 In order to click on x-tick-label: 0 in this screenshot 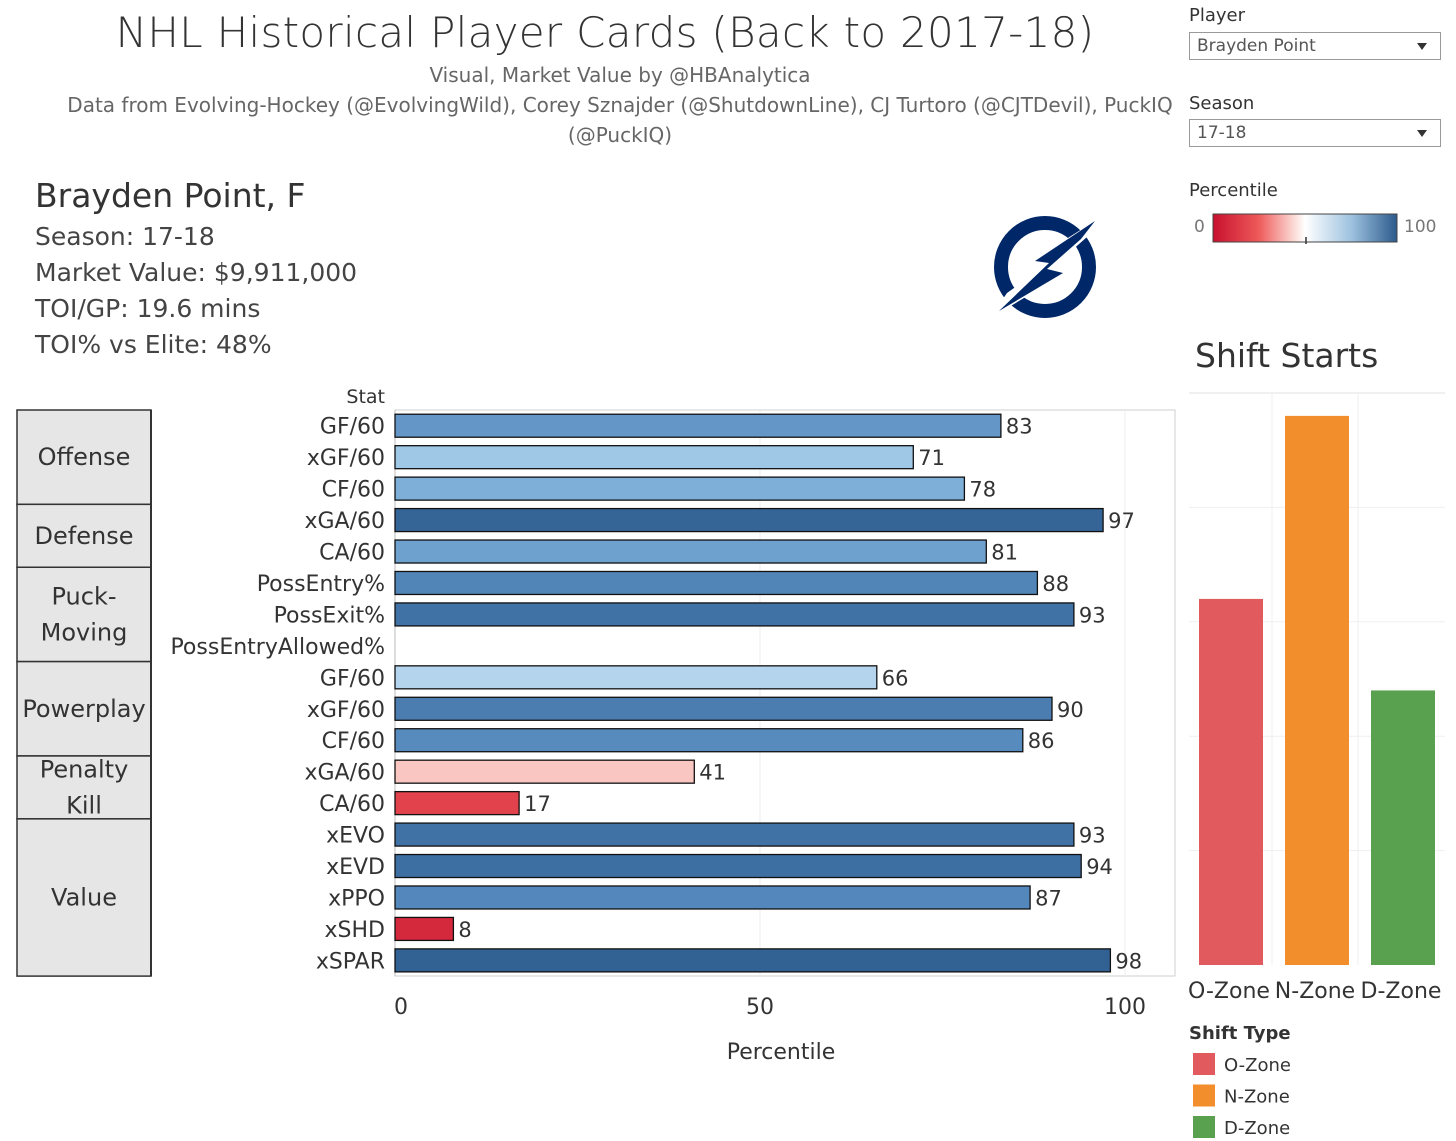, I will do `click(401, 1007)`.